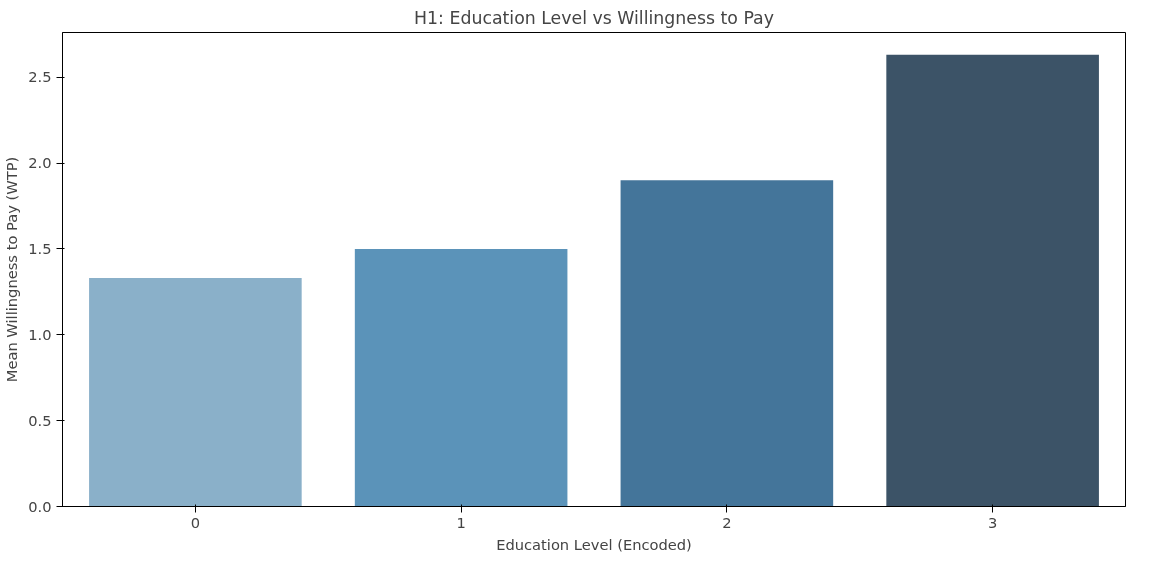 The image size is (1149, 565). Describe the element at coordinates (461, 522) in the screenshot. I see `x-tick-label: 1` at that location.